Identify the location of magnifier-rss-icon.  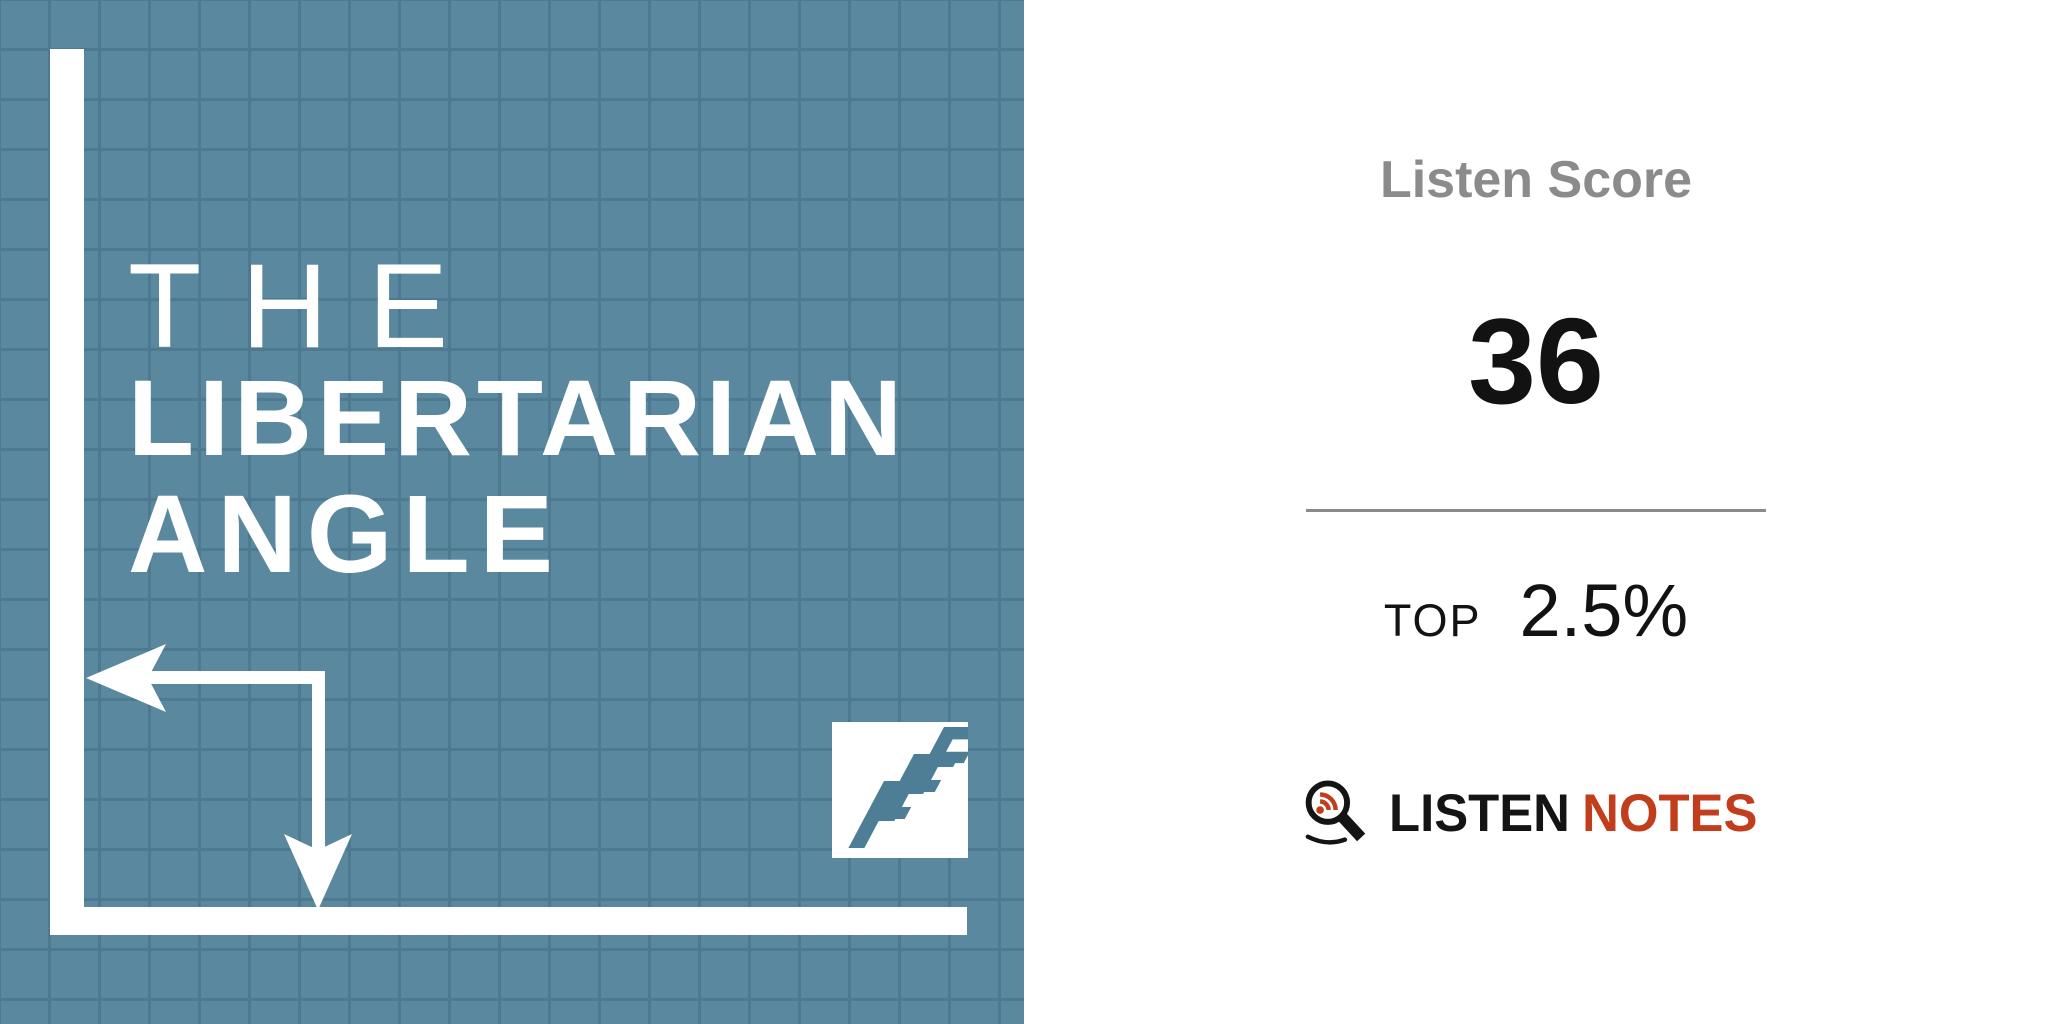
(1335, 812).